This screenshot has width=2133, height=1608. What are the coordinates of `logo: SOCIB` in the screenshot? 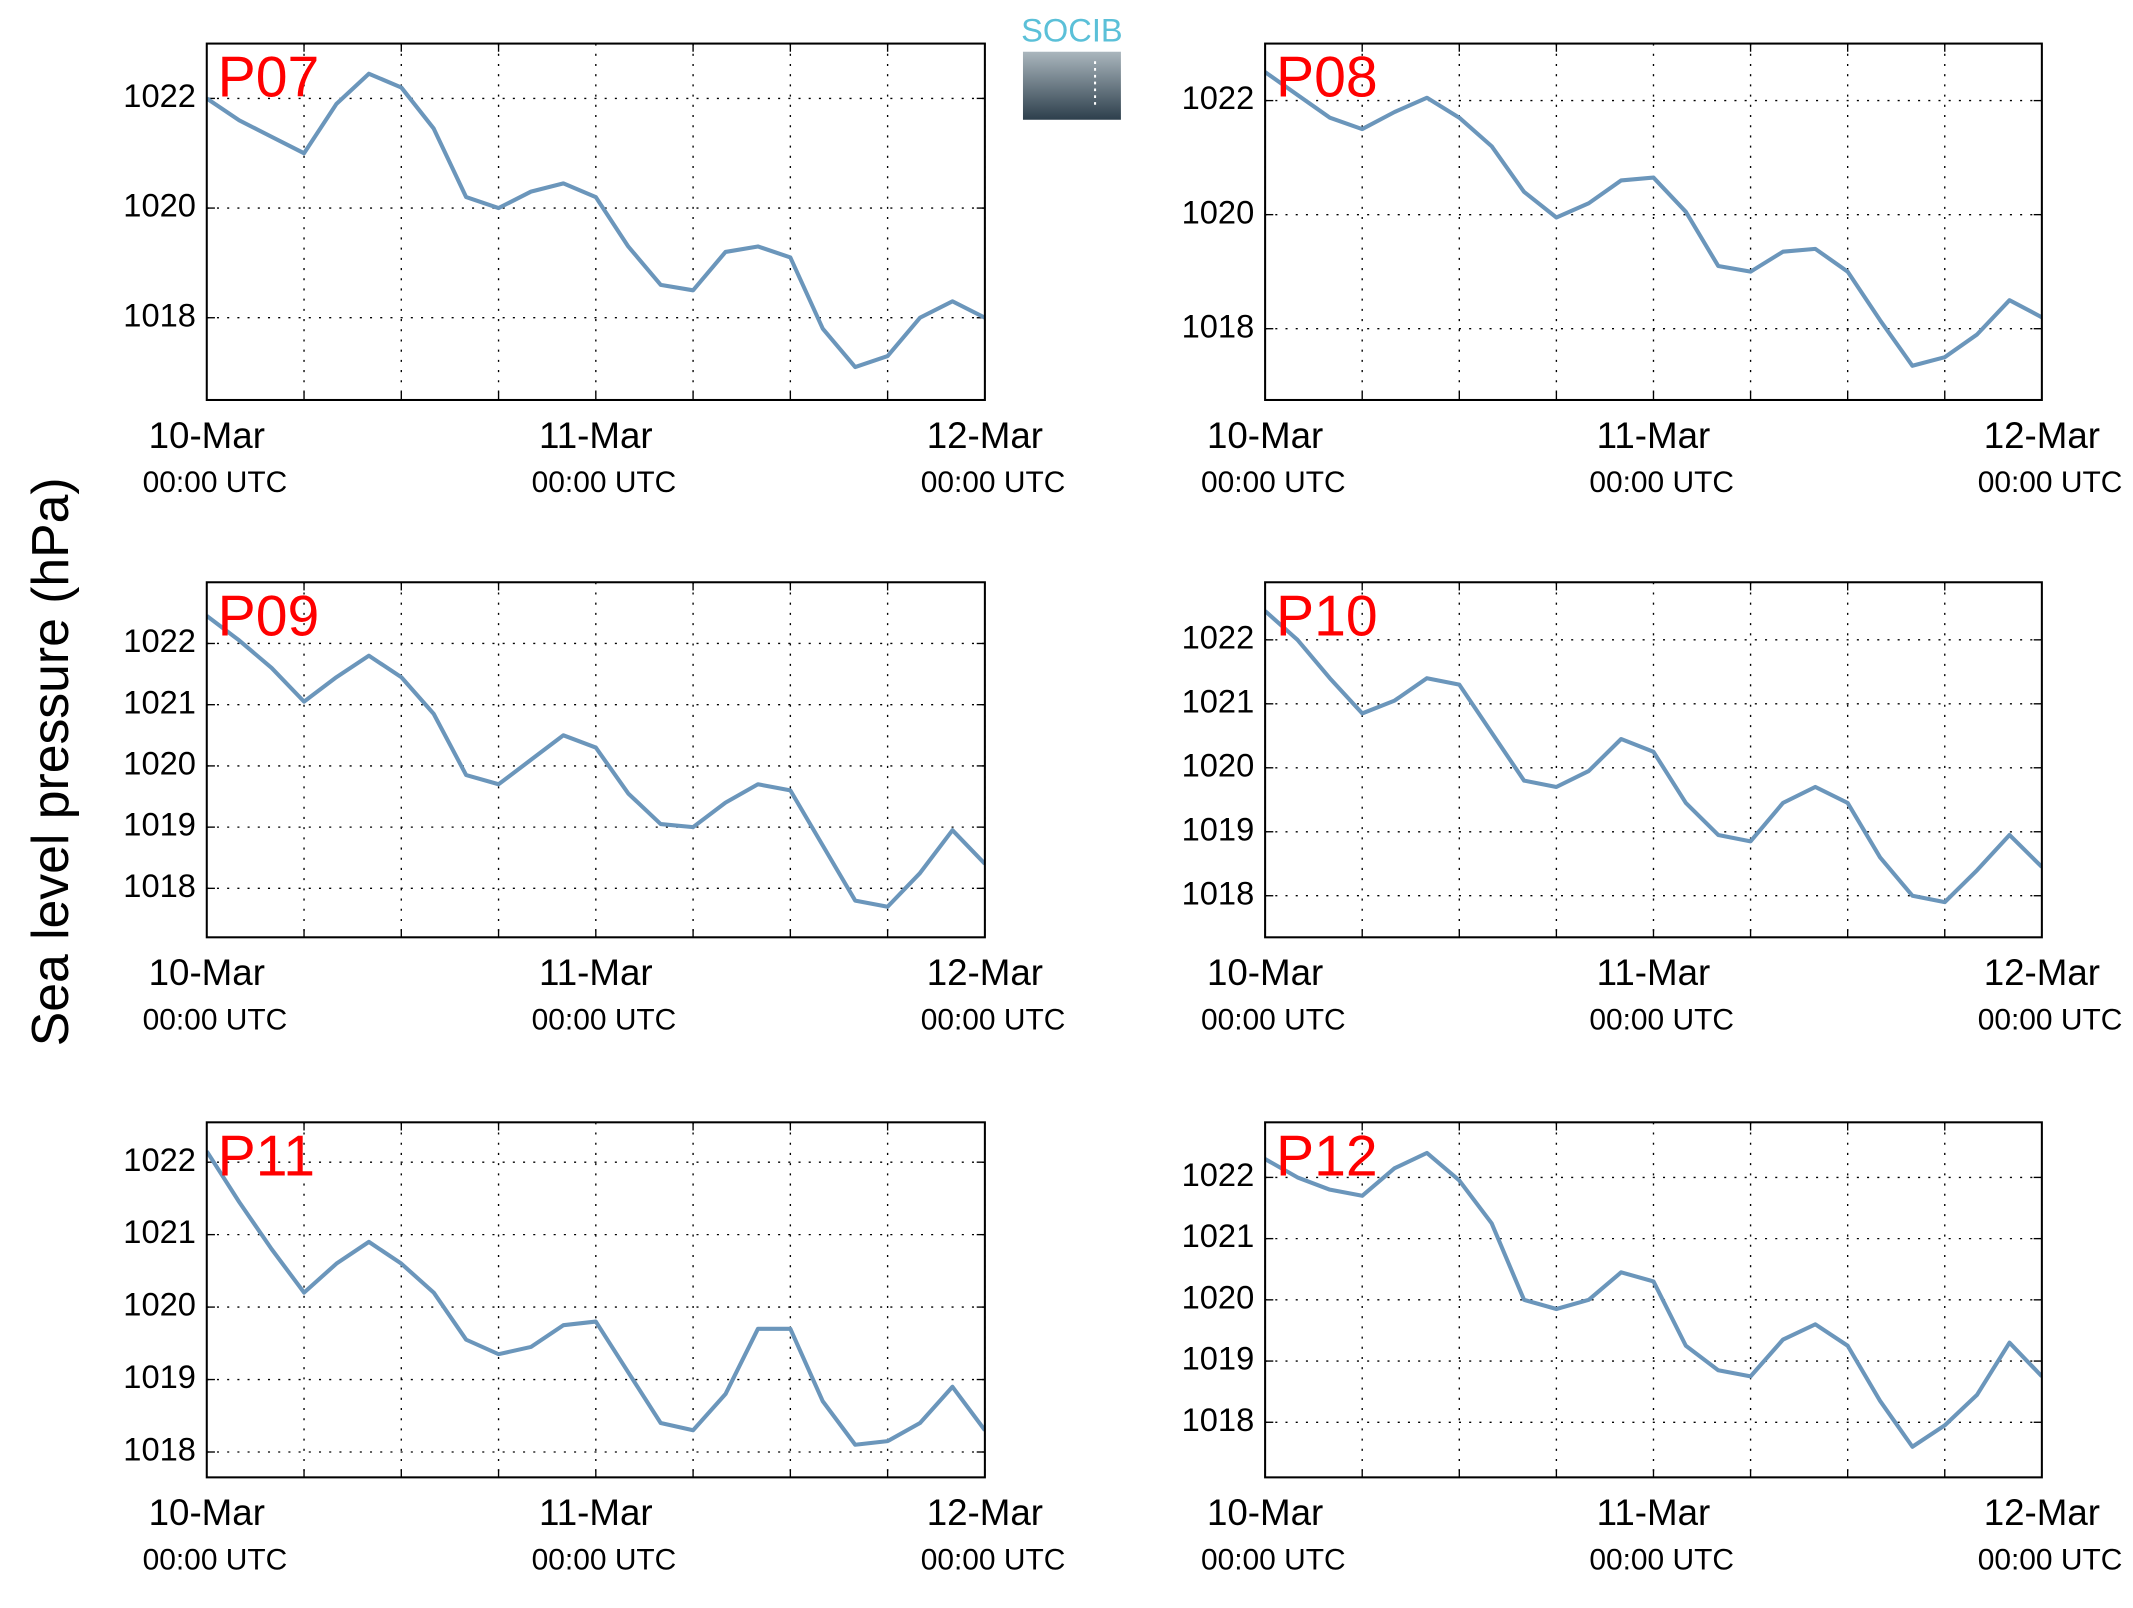 It's located at (1072, 65).